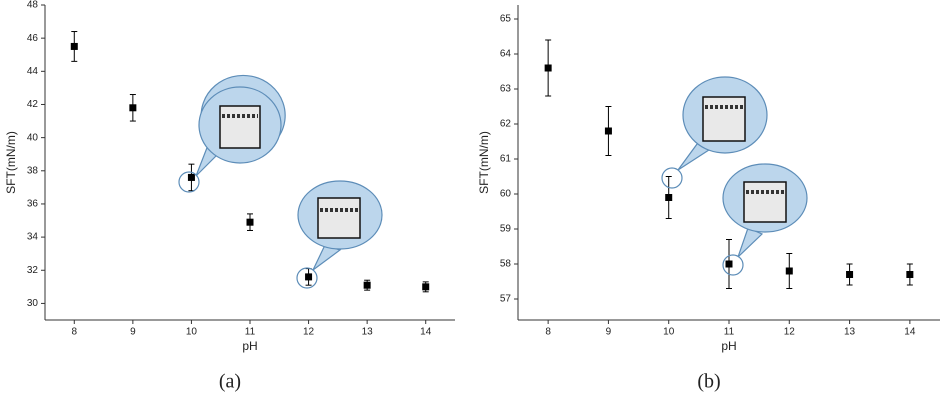 This screenshot has width=945, height=400. What do you see at coordinates (506, 159) in the screenshot?
I see `y-tick-label: 61` at bounding box center [506, 159].